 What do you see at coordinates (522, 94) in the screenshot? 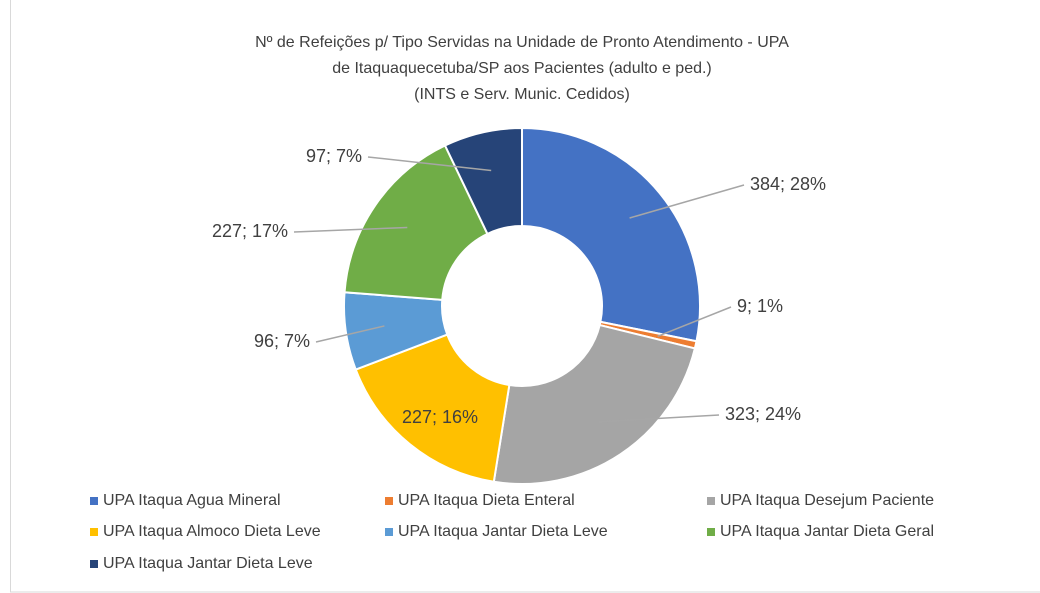
I see `chart-title: (INTS e Serv. Munic. Cedidos)` at bounding box center [522, 94].